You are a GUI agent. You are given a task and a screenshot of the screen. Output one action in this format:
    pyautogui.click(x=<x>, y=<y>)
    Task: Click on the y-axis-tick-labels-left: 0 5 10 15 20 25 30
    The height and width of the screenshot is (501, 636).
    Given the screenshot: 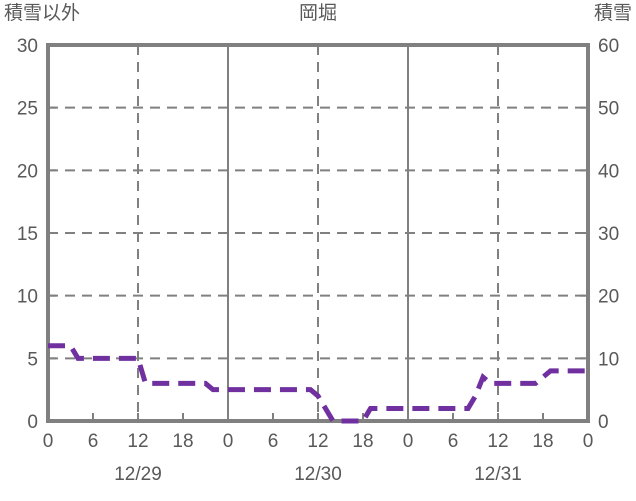 What is the action you would take?
    pyautogui.click(x=27, y=234)
    